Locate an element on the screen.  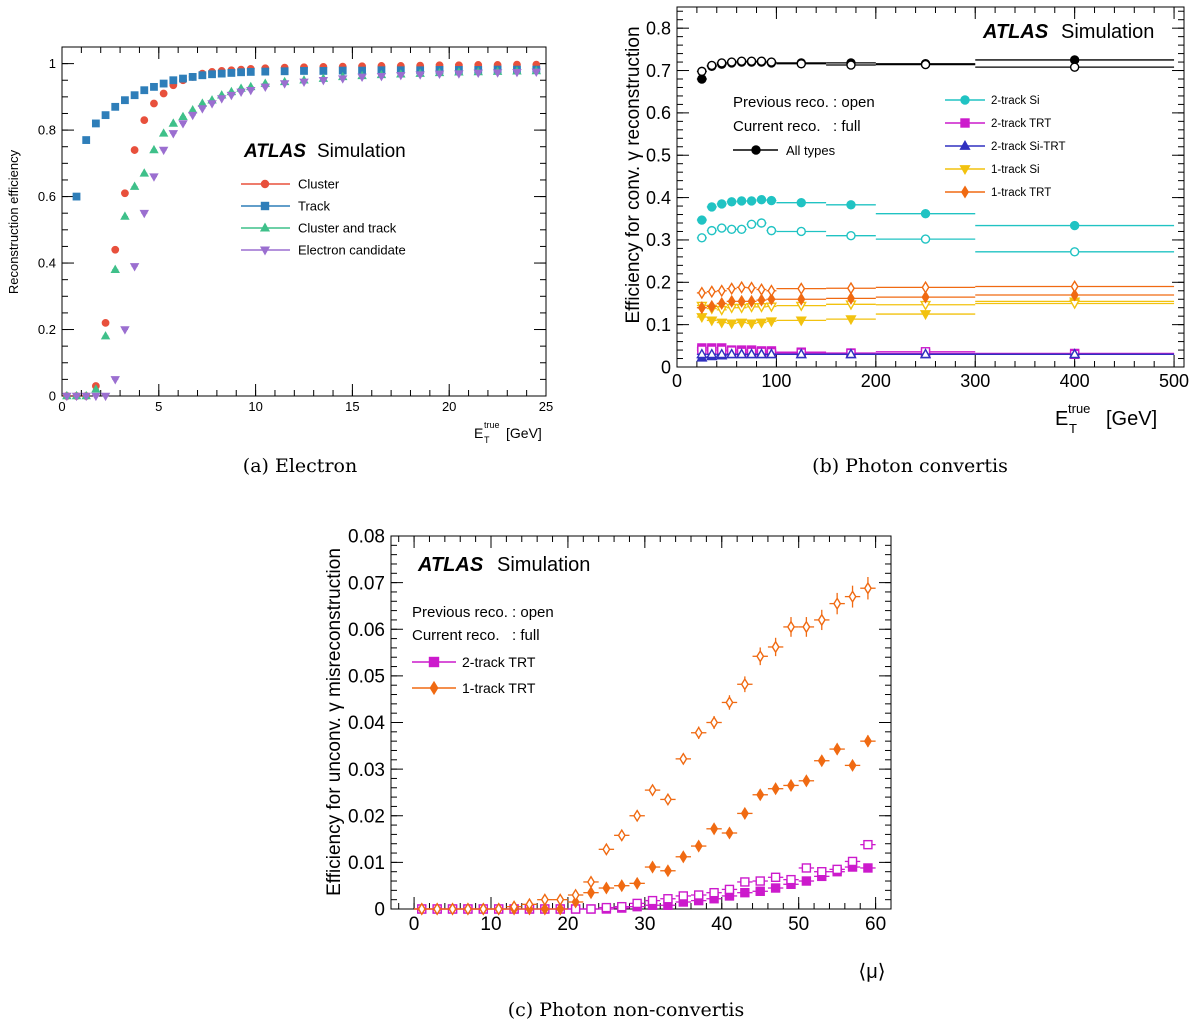
x-tick-label: 10 is located at coordinates (255, 406).